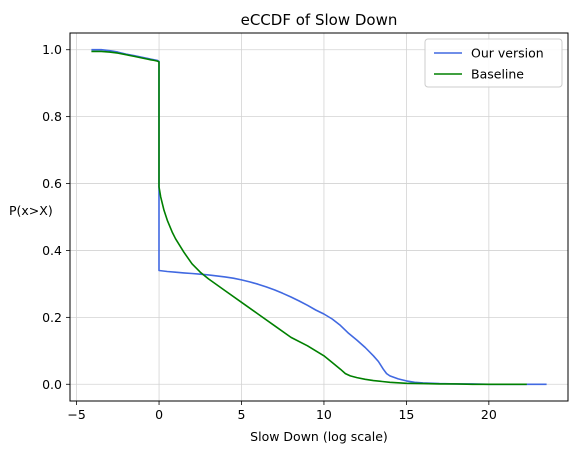 The height and width of the screenshot is (455, 577). I want to click on x-tick-label: 20, so click(489, 414).